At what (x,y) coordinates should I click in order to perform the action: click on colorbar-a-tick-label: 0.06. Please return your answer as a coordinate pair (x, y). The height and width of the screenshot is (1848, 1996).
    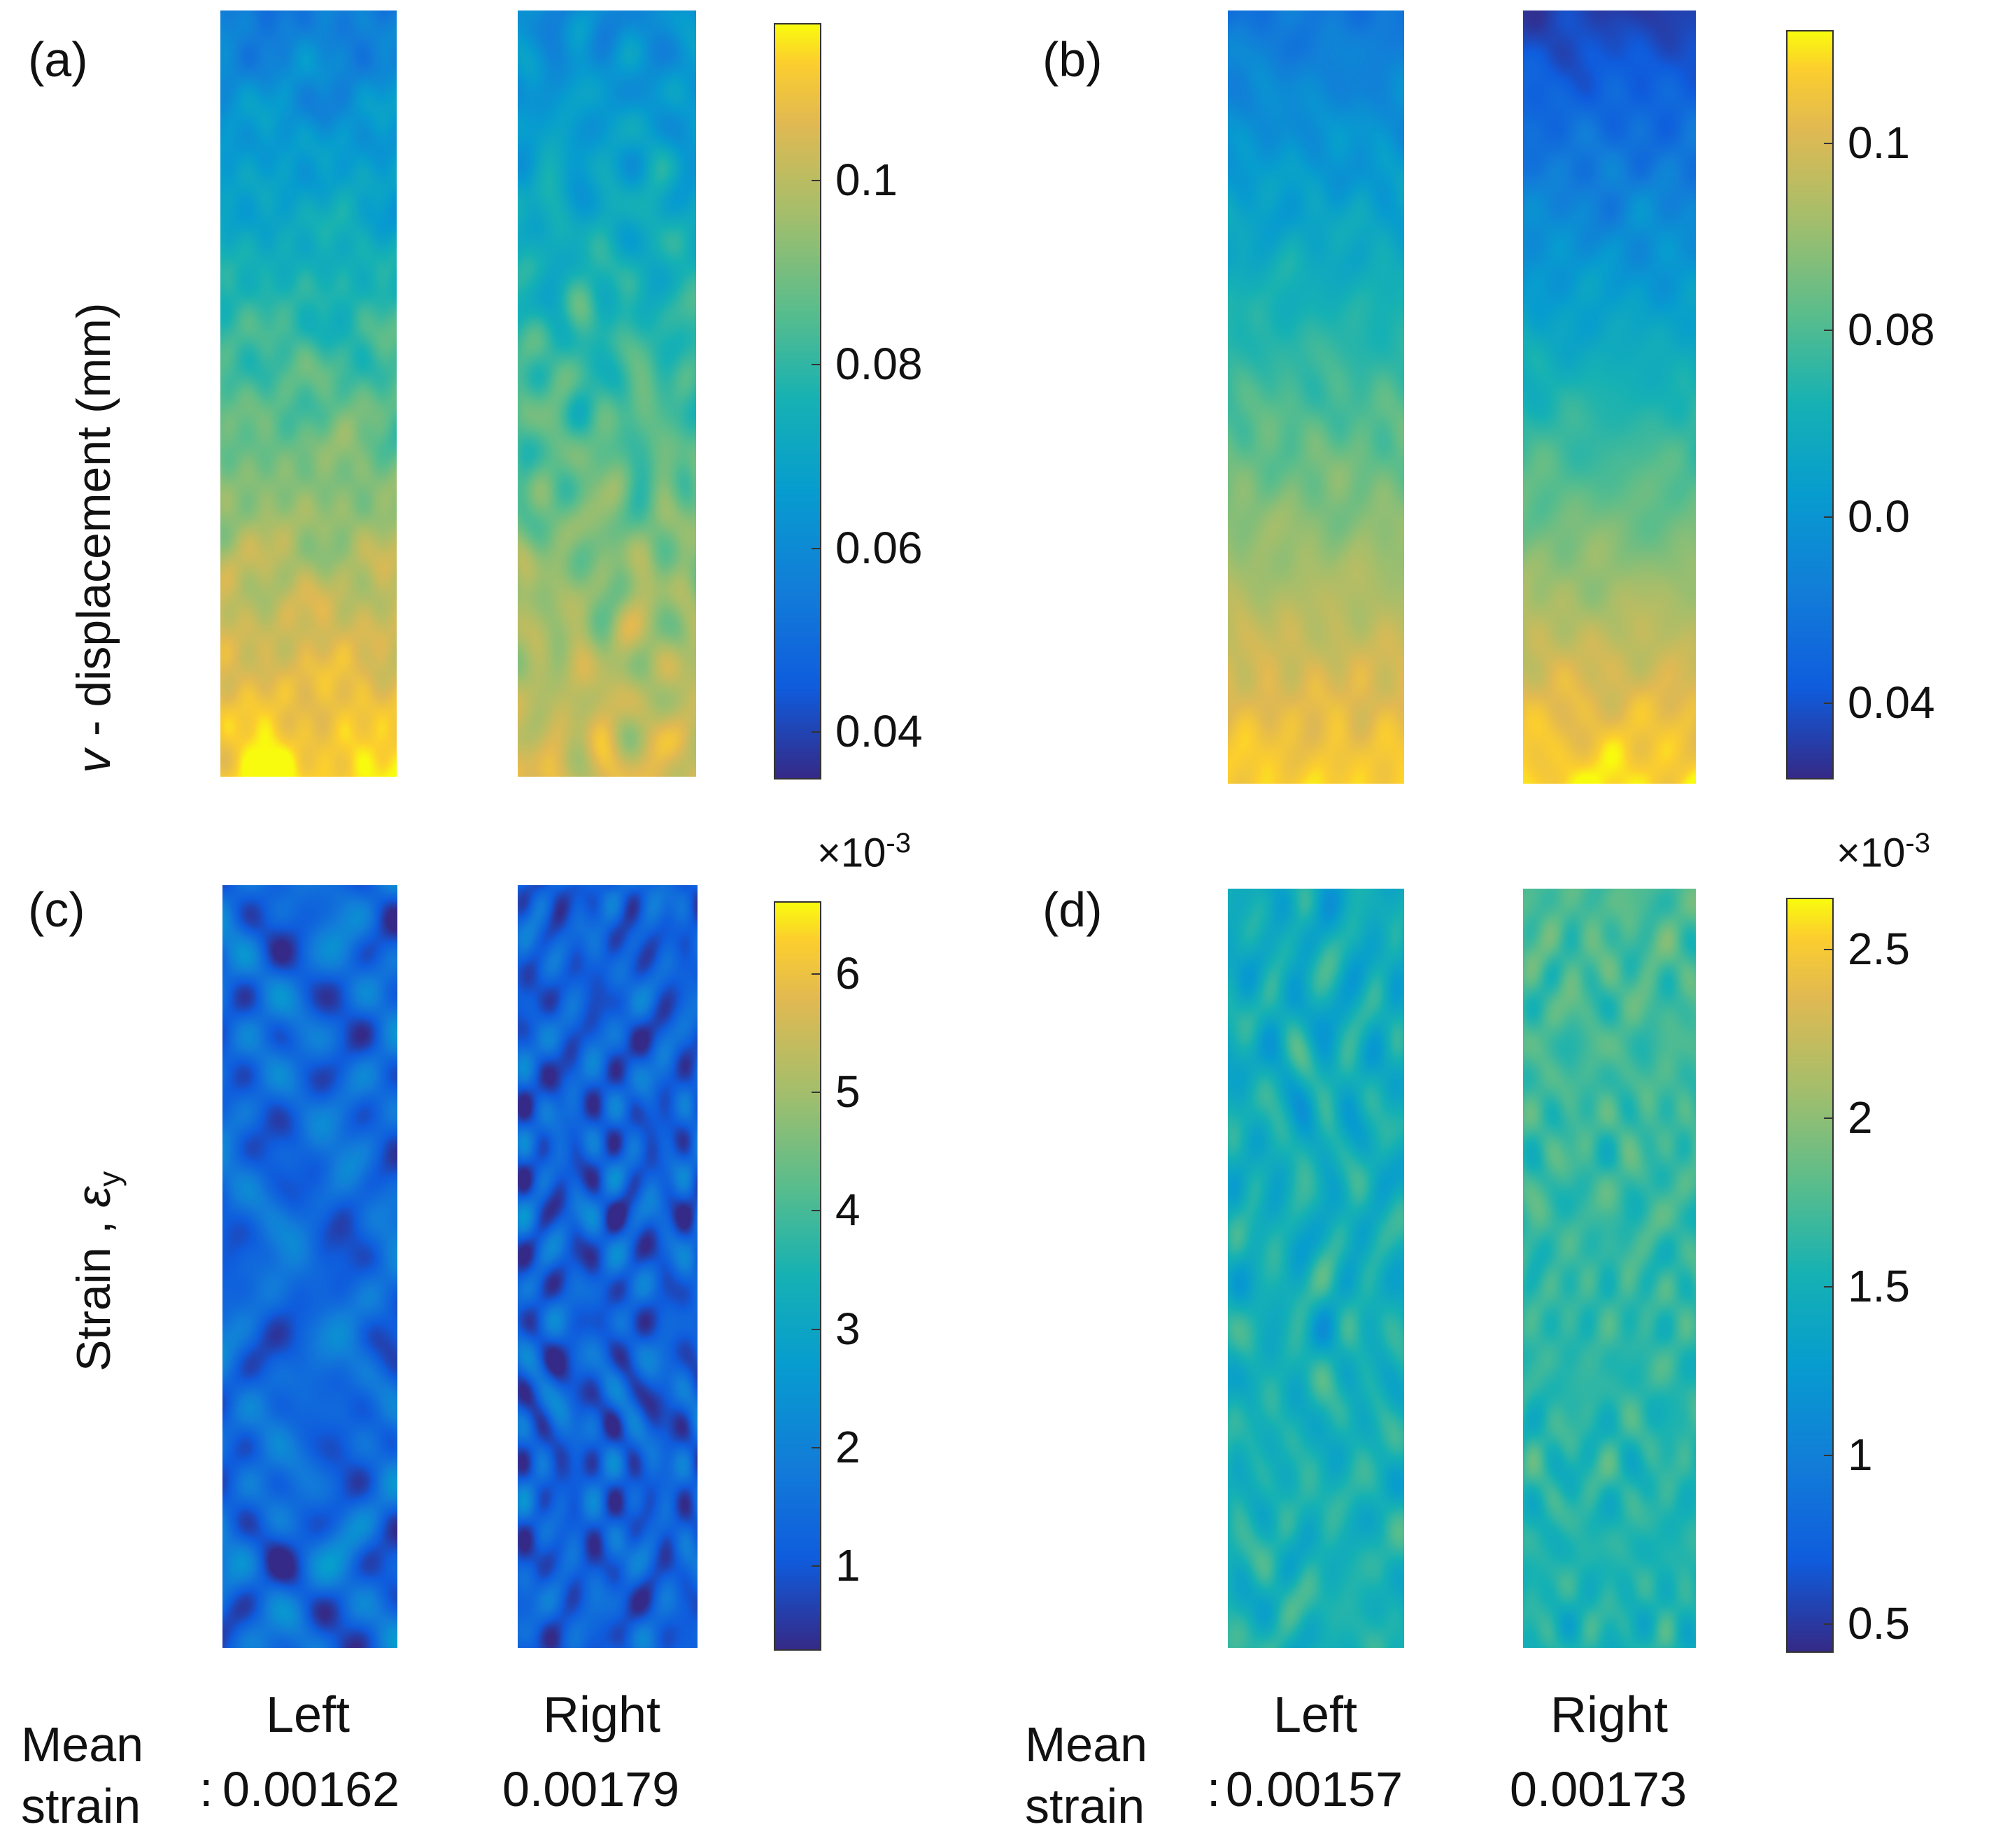
    Looking at the image, I should click on (879, 548).